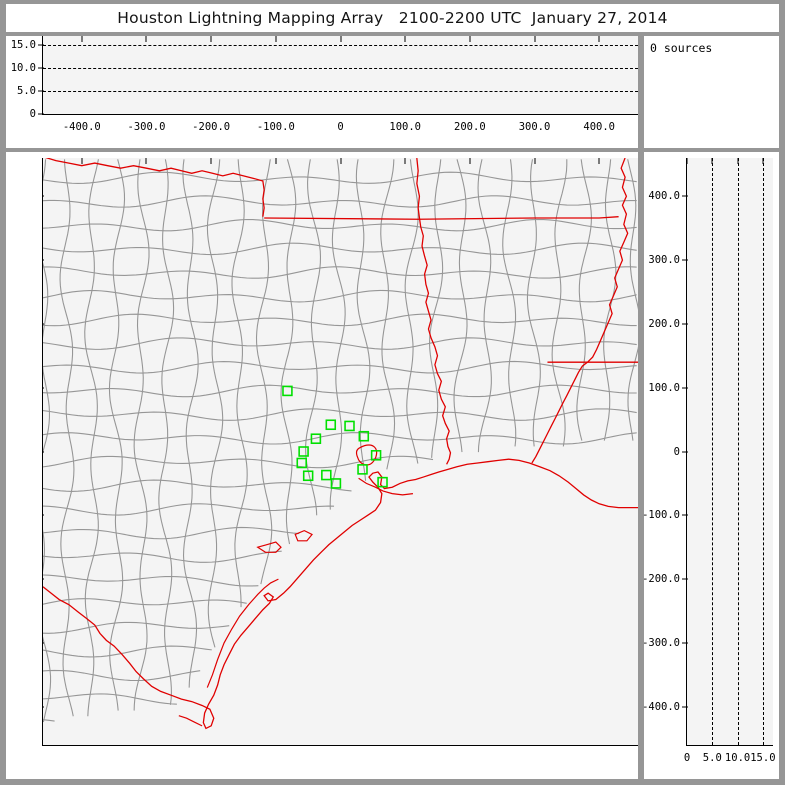 This screenshot has width=785, height=785. Describe the element at coordinates (763, 758) in the screenshot. I see `x-axis-tick-label: 15.0` at that location.